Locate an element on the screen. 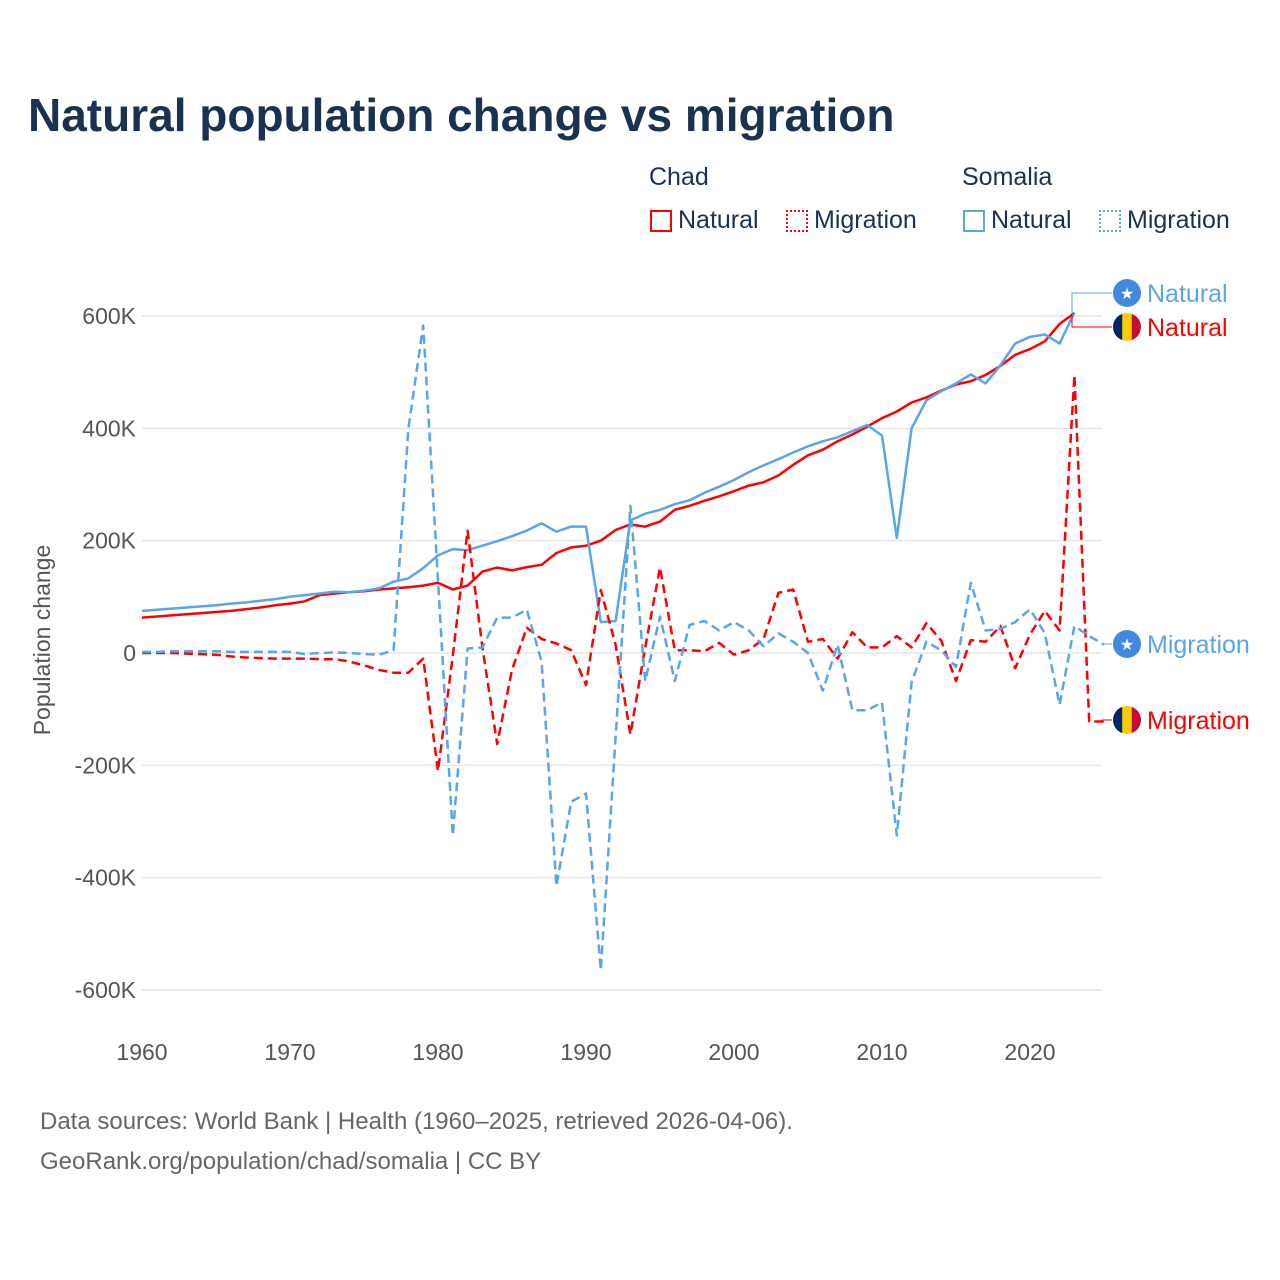  y-axis-label: Population change is located at coordinates (42, 640).